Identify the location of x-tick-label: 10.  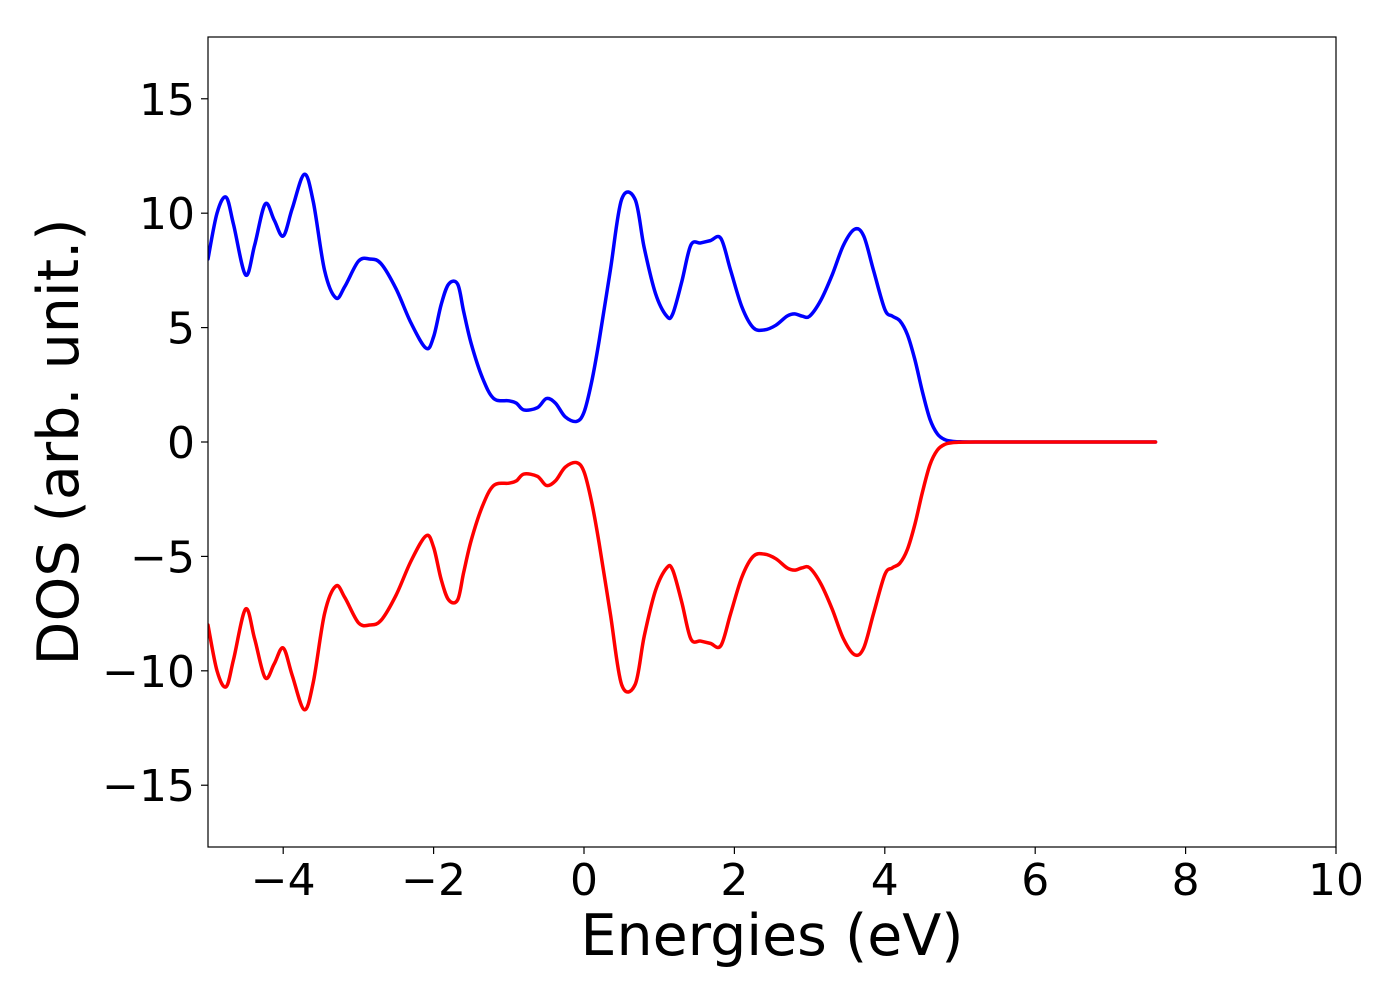
(1336, 880).